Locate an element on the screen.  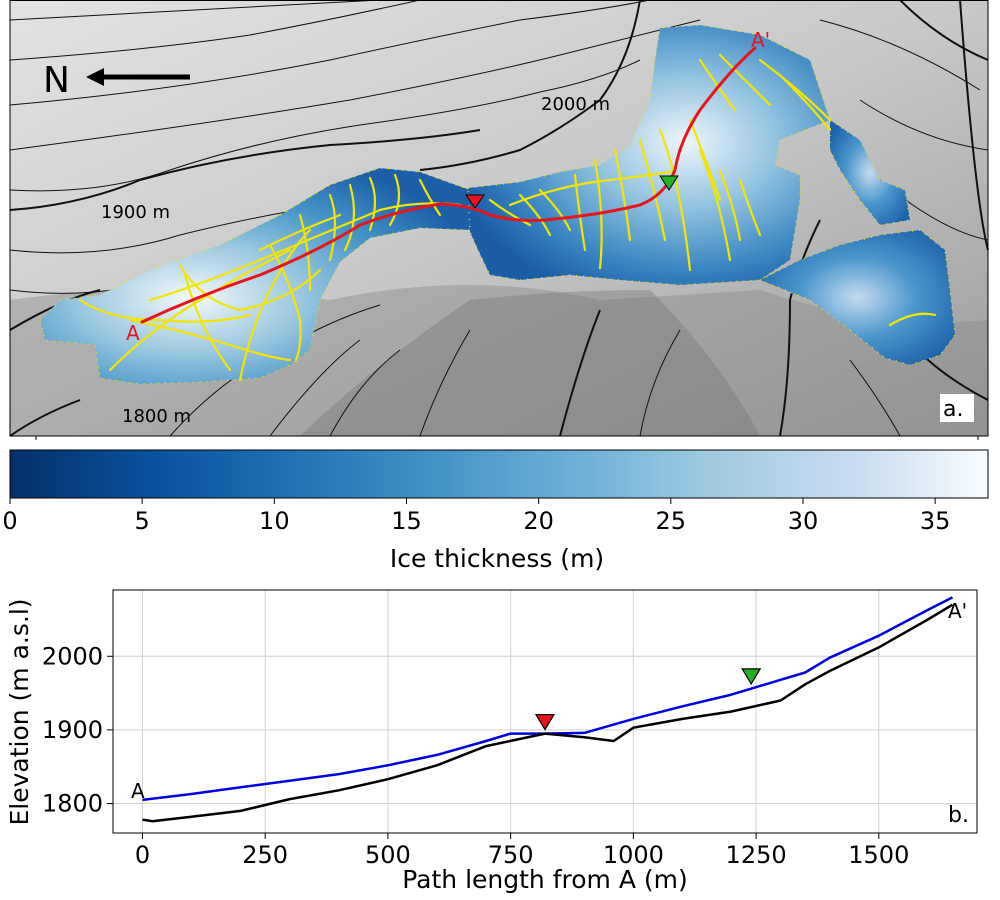
colorbar-label: Ice thickness (m) is located at coordinates (497, 558).